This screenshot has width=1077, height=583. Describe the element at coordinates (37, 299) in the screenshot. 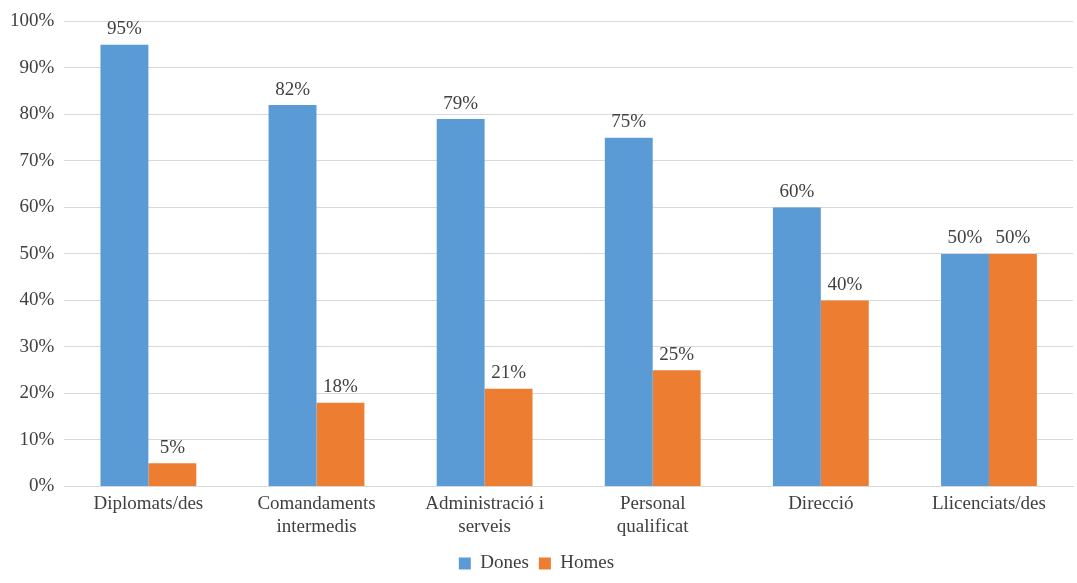

I see `y-tick-label: 40%` at that location.